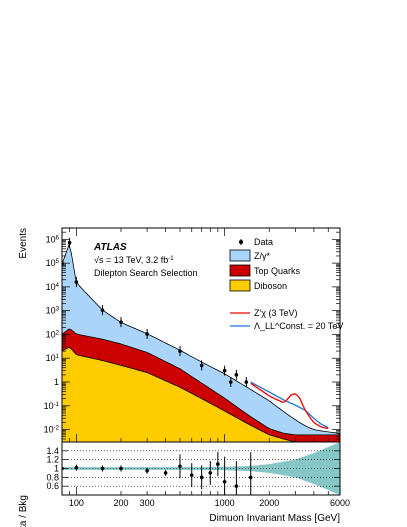 This screenshot has height=527, width=407. Describe the element at coordinates (225, 503) in the screenshot. I see `x-tick-label: 1000` at that location.